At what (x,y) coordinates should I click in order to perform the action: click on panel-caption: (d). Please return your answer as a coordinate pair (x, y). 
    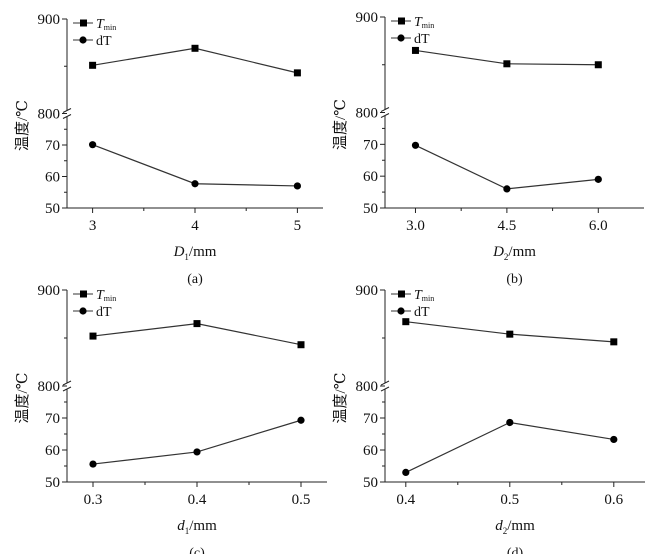
    Looking at the image, I should click on (515, 550).